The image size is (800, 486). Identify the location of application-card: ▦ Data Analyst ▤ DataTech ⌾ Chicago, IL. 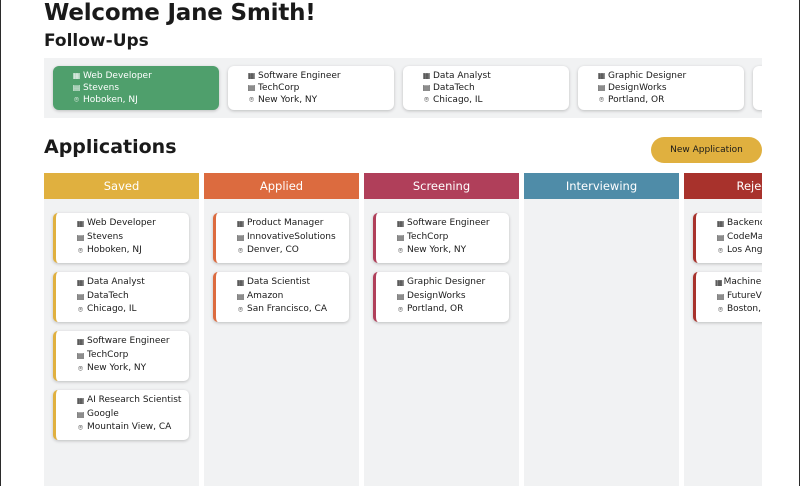
(121, 297).